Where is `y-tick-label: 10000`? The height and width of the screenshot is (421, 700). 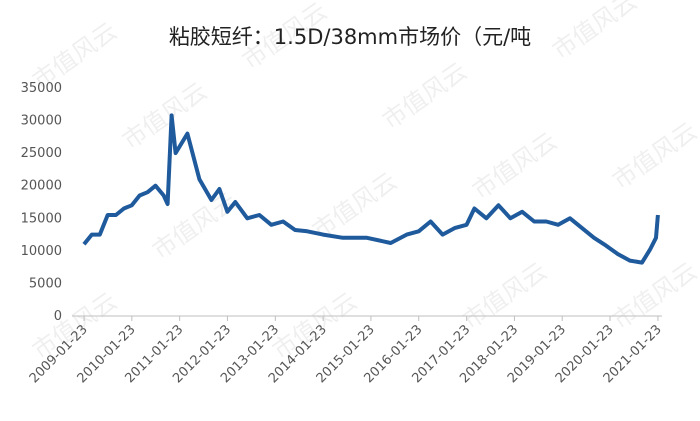
y-tick-label: 10000 is located at coordinates (41, 251).